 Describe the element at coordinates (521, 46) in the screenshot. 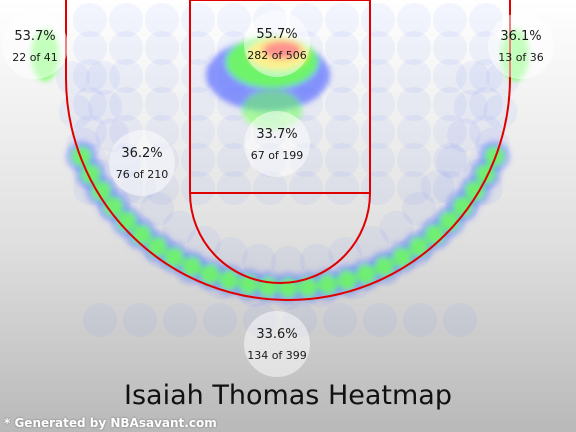

I see `zone-marker: 36.1% 13 of 36` at that location.